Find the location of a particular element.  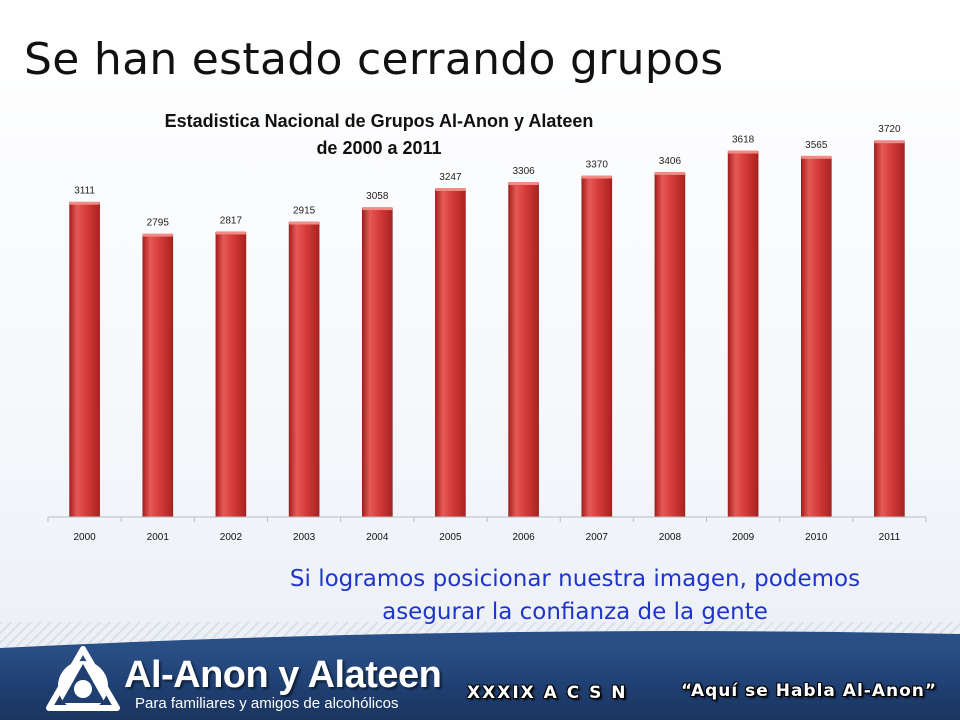

data-label: 2795 is located at coordinates (158, 223).